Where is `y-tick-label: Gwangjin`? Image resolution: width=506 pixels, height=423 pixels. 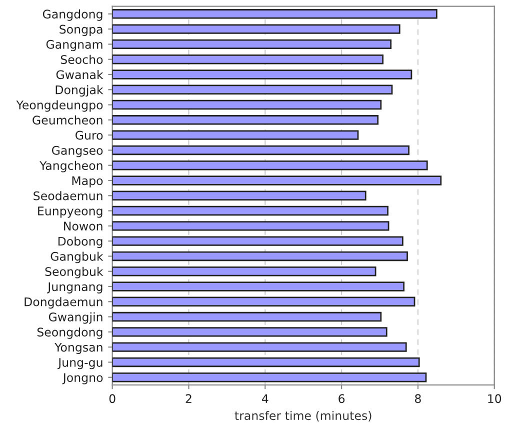
y-tick-label: Gwangjin is located at coordinates (75, 318).